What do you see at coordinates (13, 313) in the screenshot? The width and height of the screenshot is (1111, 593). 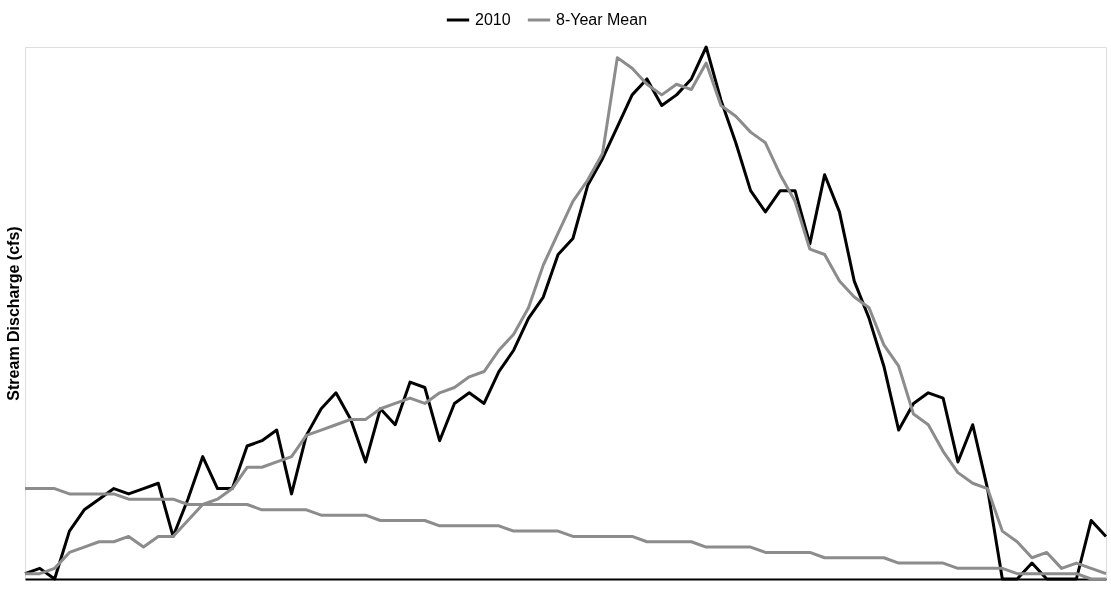 I see `y-axis-title: Stream Discharge (cfs)` at bounding box center [13, 313].